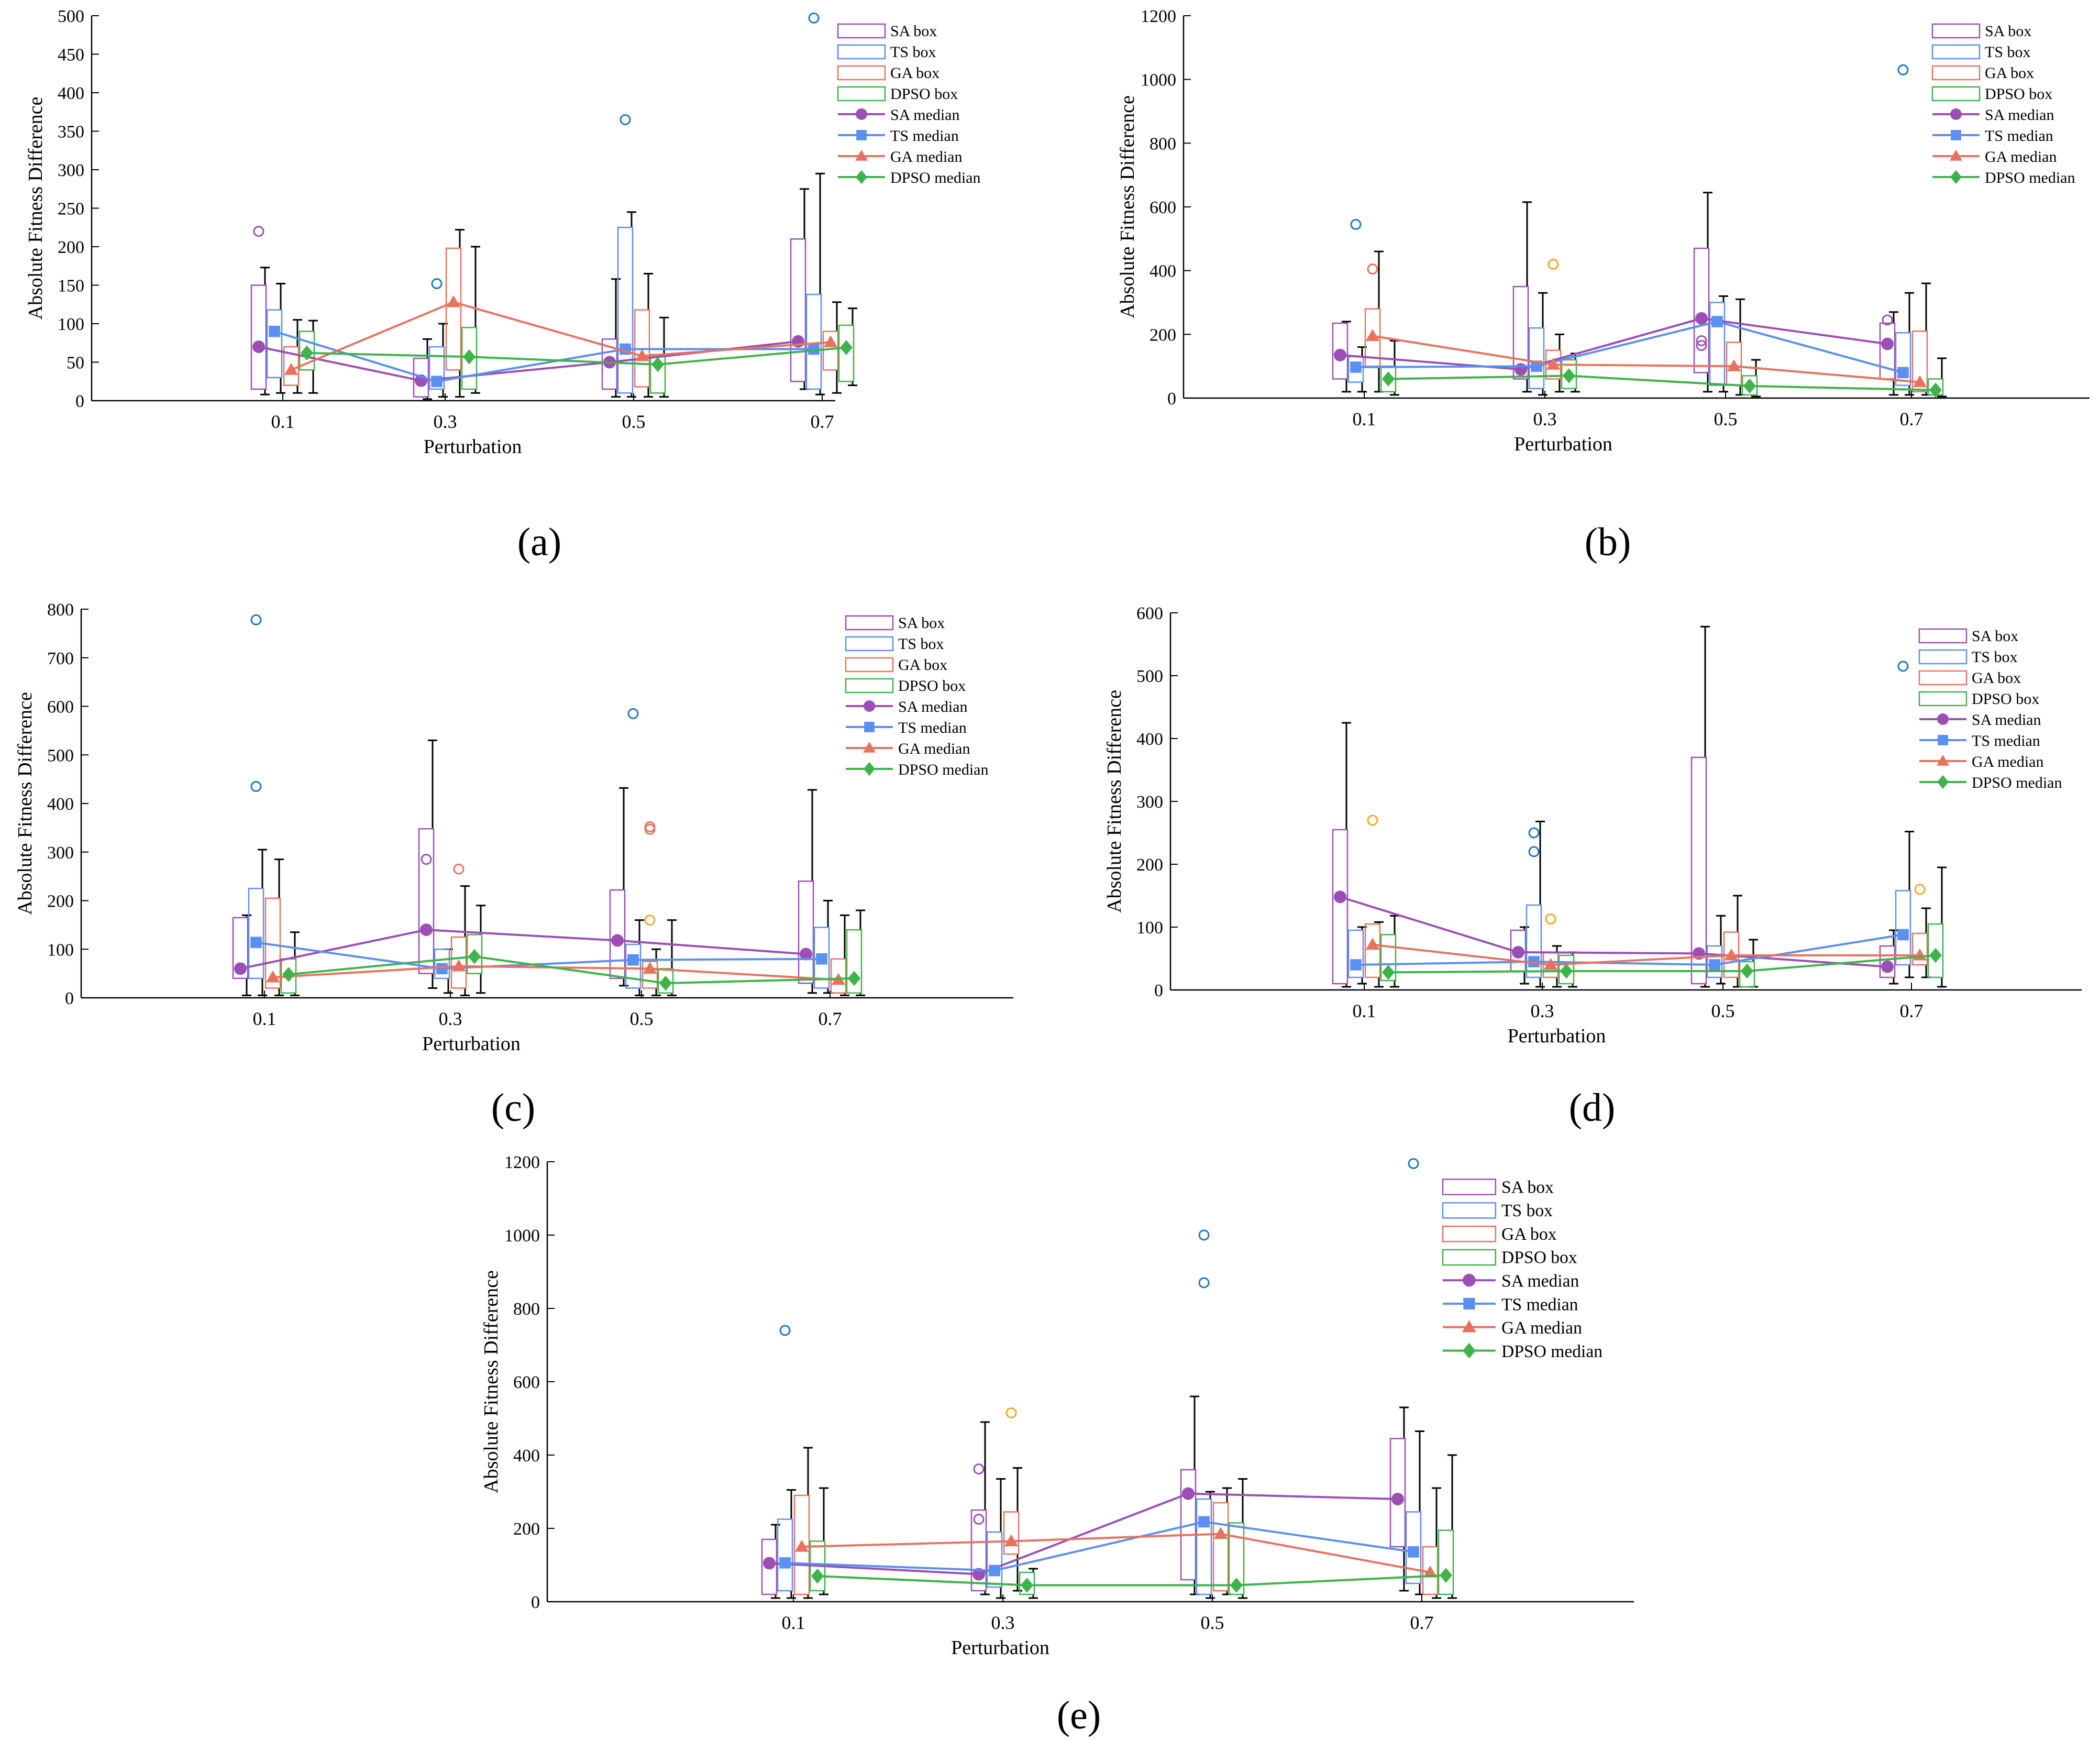 The height and width of the screenshot is (1740, 2100). What do you see at coordinates (61, 707) in the screenshot?
I see `y-tick-label: 600` at bounding box center [61, 707].